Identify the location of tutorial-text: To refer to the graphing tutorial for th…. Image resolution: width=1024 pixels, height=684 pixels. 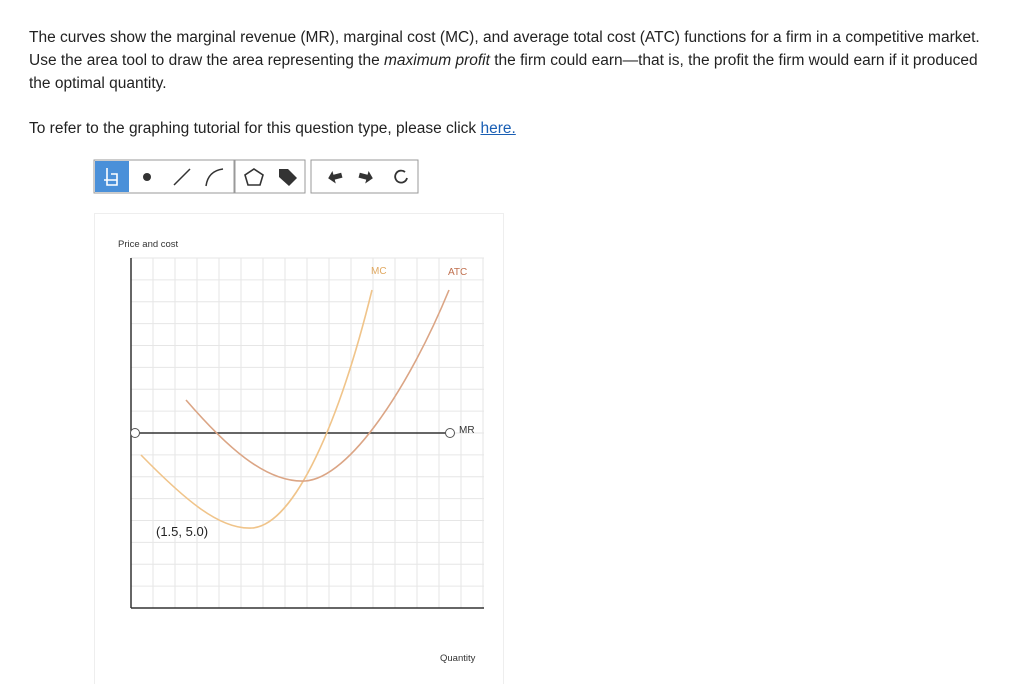
(255, 128).